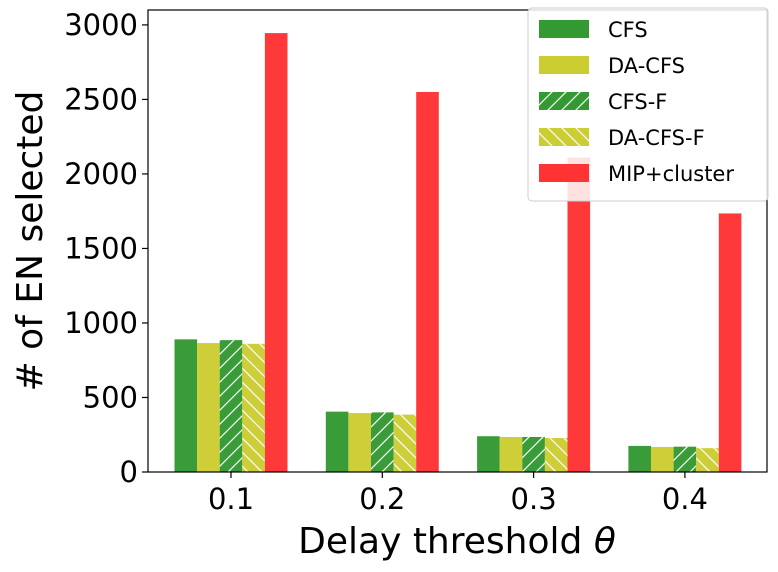  I want to click on bar-mip-cluster-0.4, so click(730, 343).